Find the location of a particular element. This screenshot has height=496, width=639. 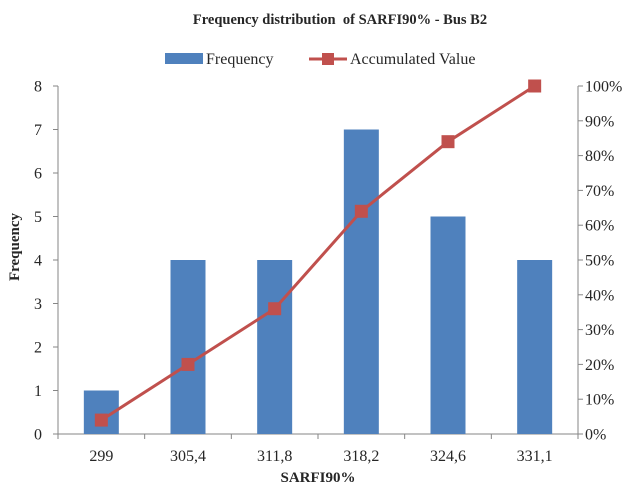

legend: Frequency Accumulated Value is located at coordinates (320, 59).